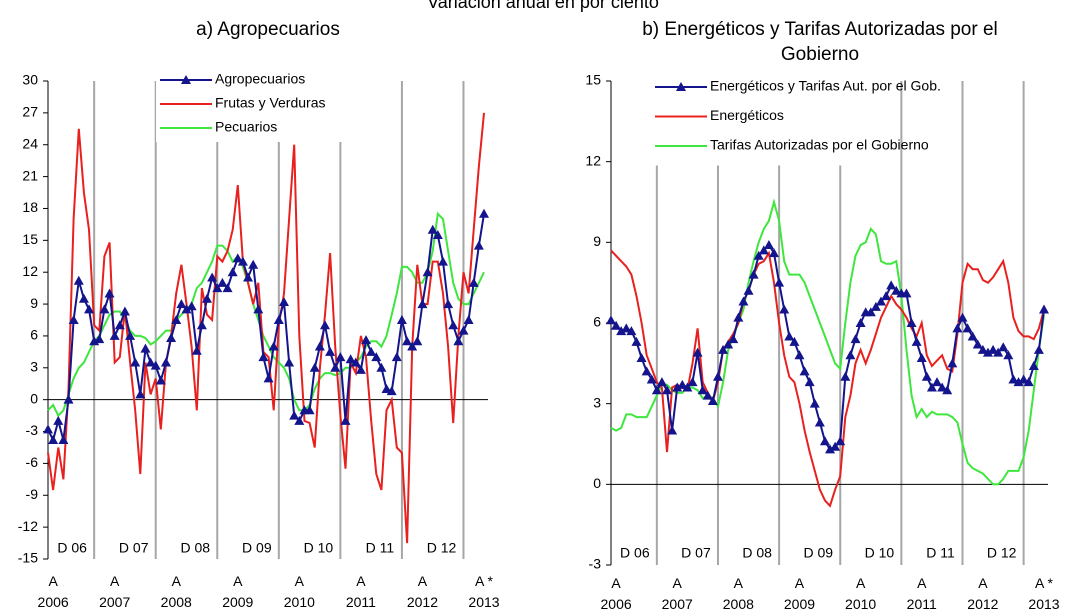  Describe the element at coordinates (53, 591) in the screenshot. I see `x-tick-label: A 2006` at that location.